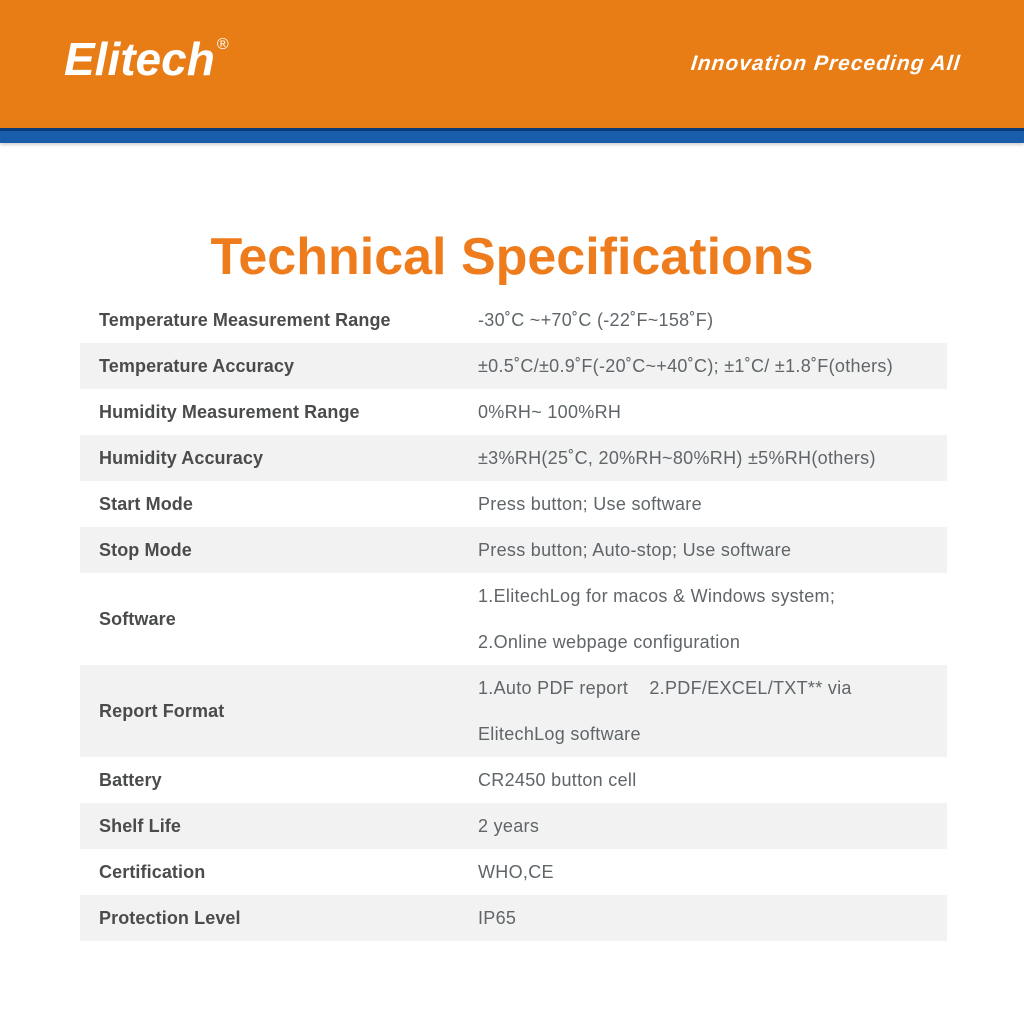 This screenshot has width=1024, height=1024. Describe the element at coordinates (512, 64) in the screenshot. I see `brand-header: Elitech ® Innovation Preceding All` at that location.